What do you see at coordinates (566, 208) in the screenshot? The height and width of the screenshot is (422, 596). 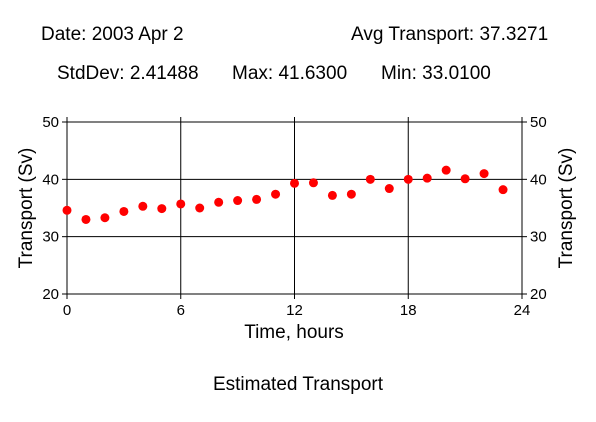 I see `y-axis-title-right: Transport (Sv)` at bounding box center [566, 208].